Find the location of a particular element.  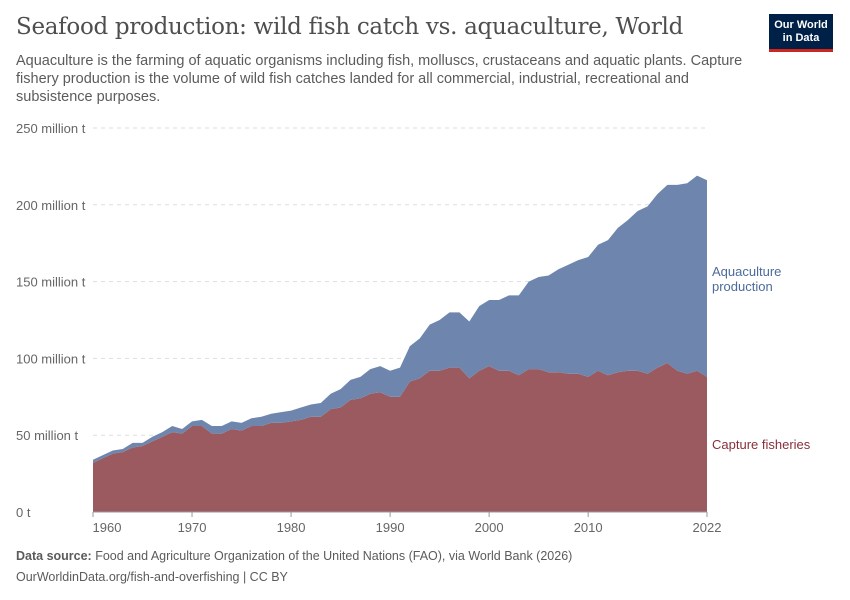

owid-logo: Our World in Data is located at coordinates (801, 33).